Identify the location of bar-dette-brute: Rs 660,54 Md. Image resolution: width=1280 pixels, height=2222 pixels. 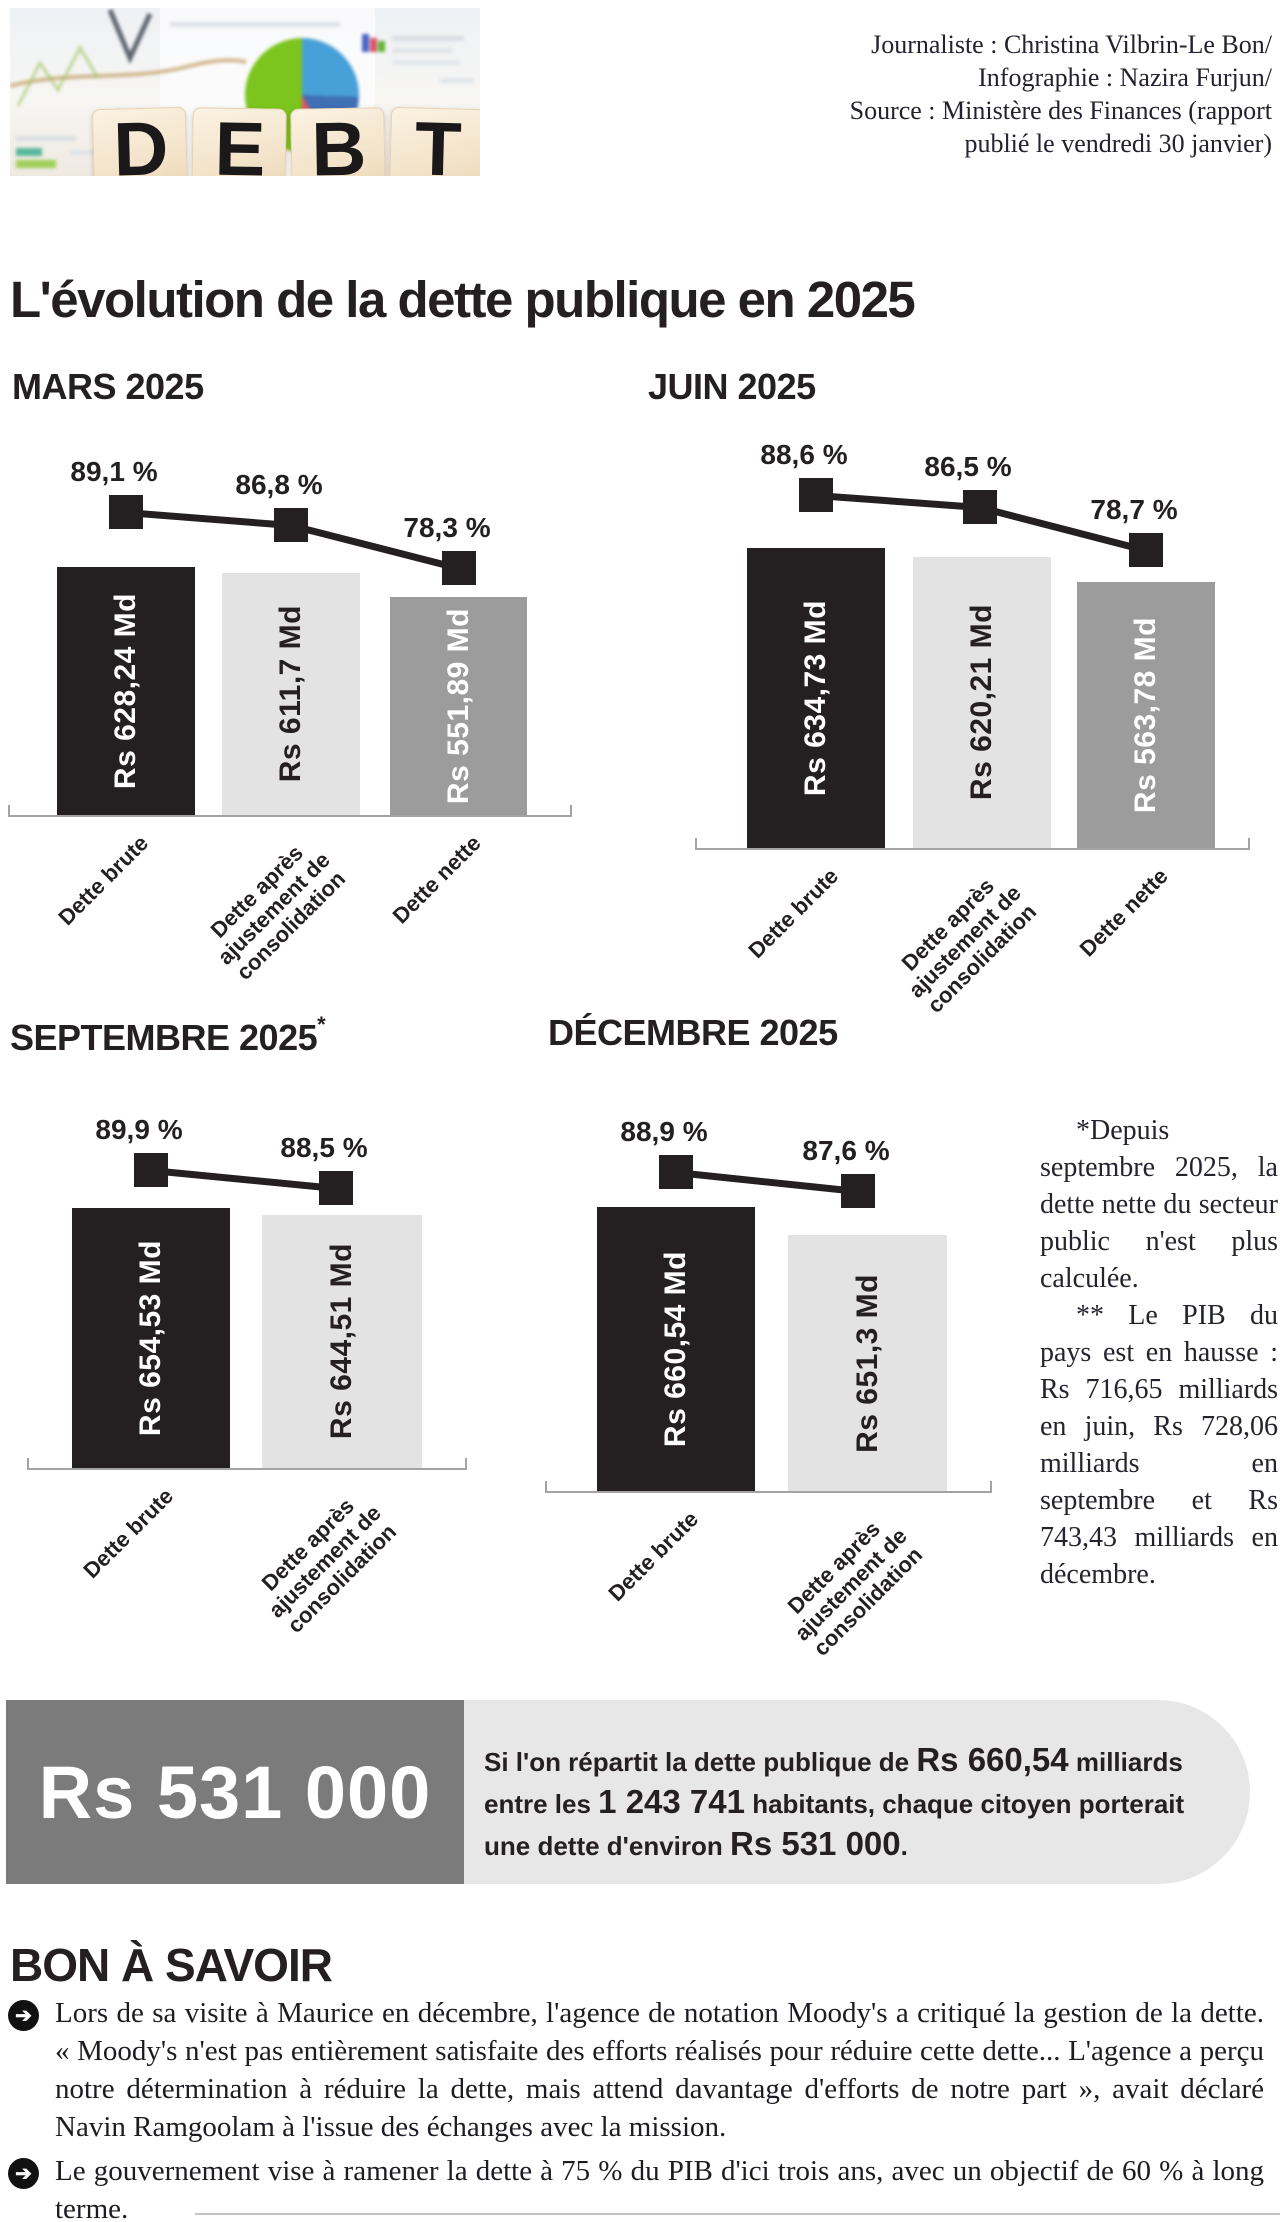
(676, 1349).